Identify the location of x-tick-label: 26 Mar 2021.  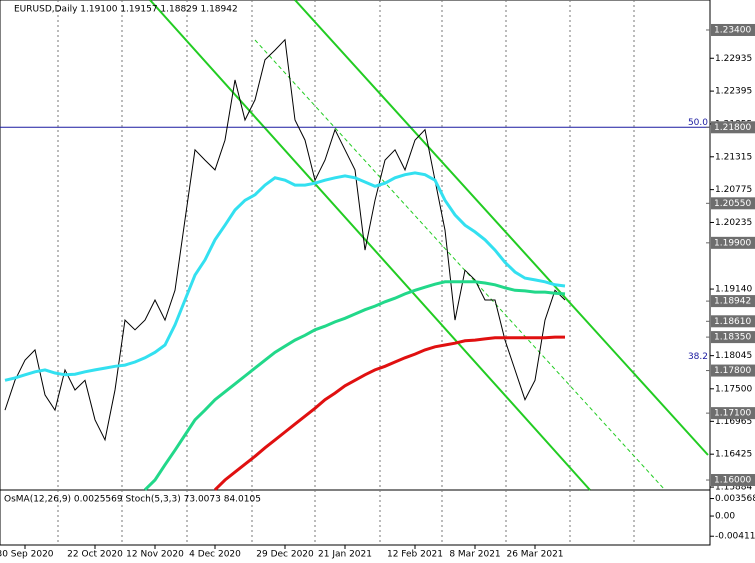
(534, 555).